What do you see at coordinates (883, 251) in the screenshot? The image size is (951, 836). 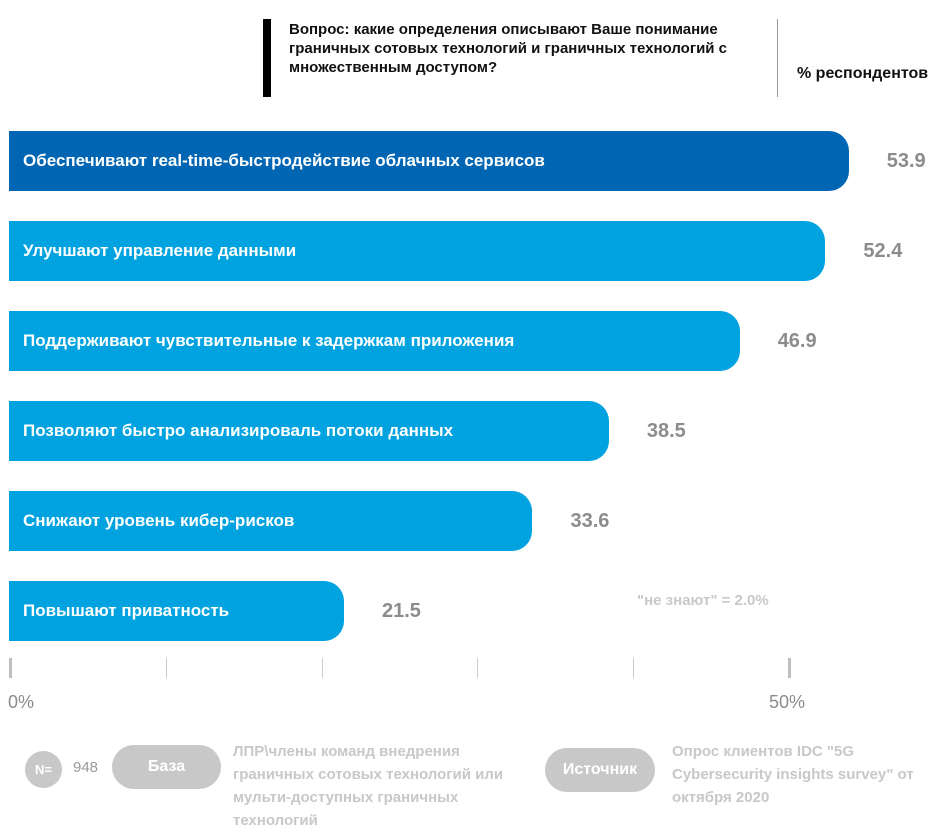 I see `bar-value-label: 52.4` at bounding box center [883, 251].